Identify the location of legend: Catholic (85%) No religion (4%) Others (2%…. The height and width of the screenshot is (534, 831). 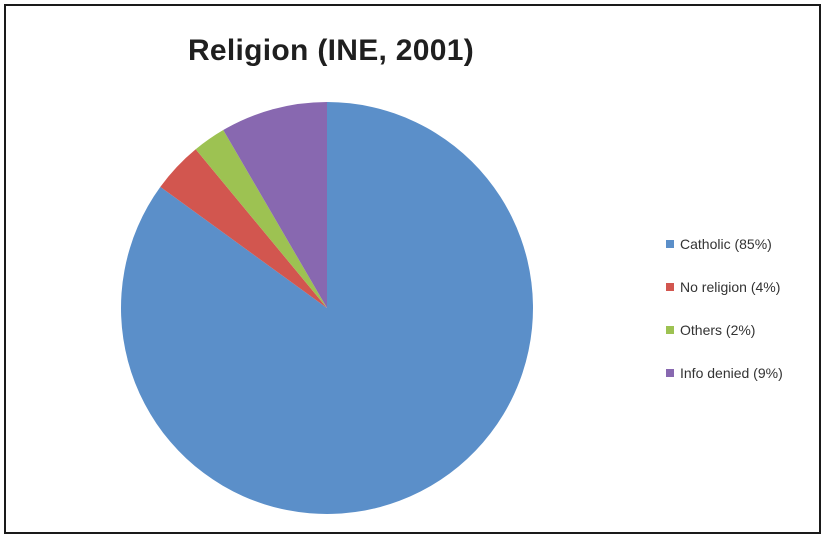
(746, 320).